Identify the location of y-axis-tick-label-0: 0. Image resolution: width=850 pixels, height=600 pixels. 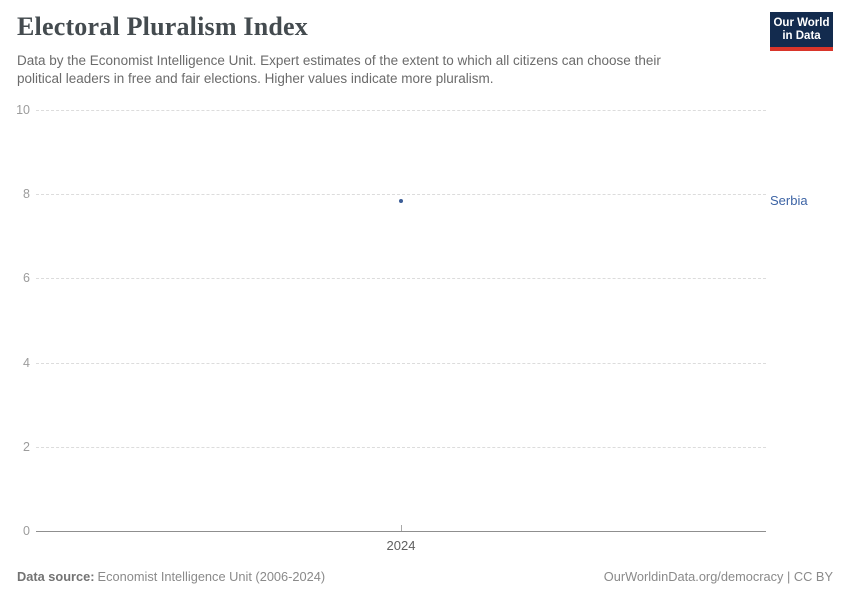
(26, 531).